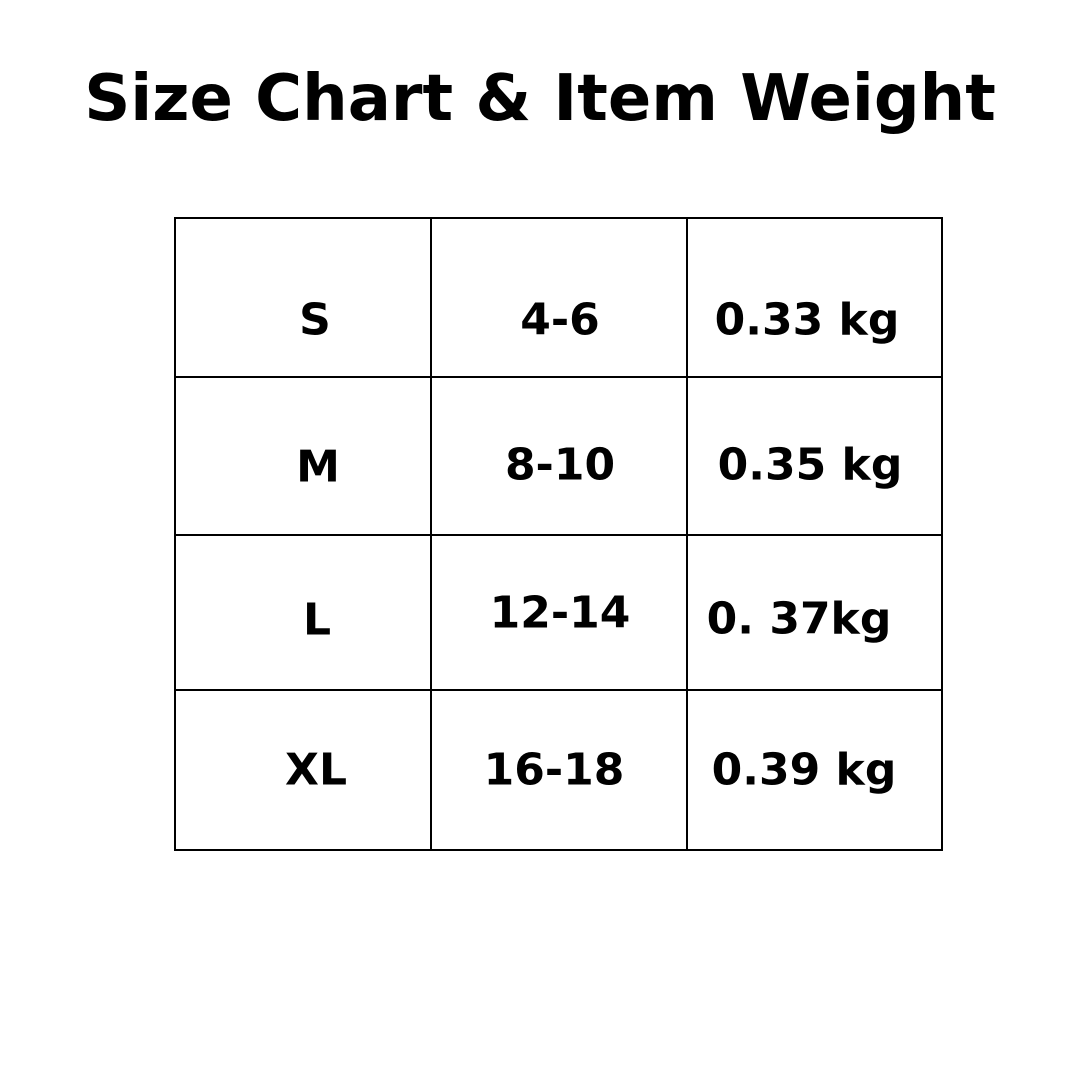 The width and height of the screenshot is (1080, 1080). Describe the element at coordinates (317, 620) in the screenshot. I see `size-cell: L` at that location.